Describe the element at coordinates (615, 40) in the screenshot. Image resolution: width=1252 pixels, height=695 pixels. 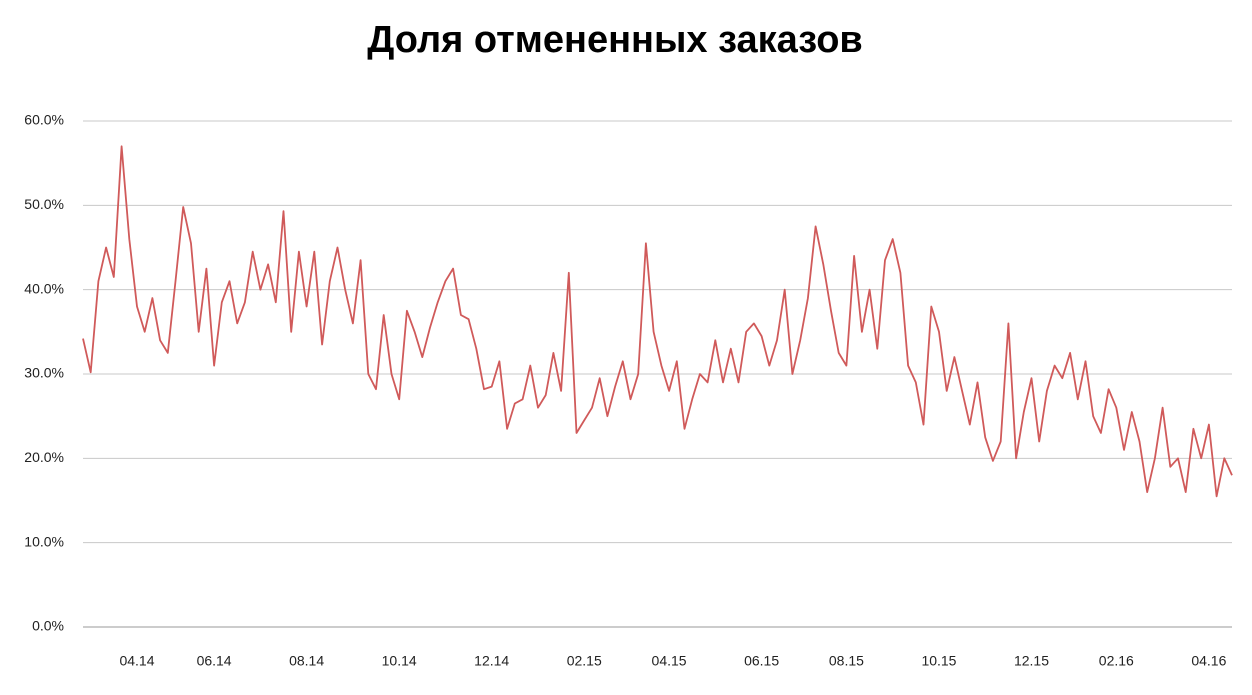
I see `chart-title: Доля отмененных заказов` at that location.